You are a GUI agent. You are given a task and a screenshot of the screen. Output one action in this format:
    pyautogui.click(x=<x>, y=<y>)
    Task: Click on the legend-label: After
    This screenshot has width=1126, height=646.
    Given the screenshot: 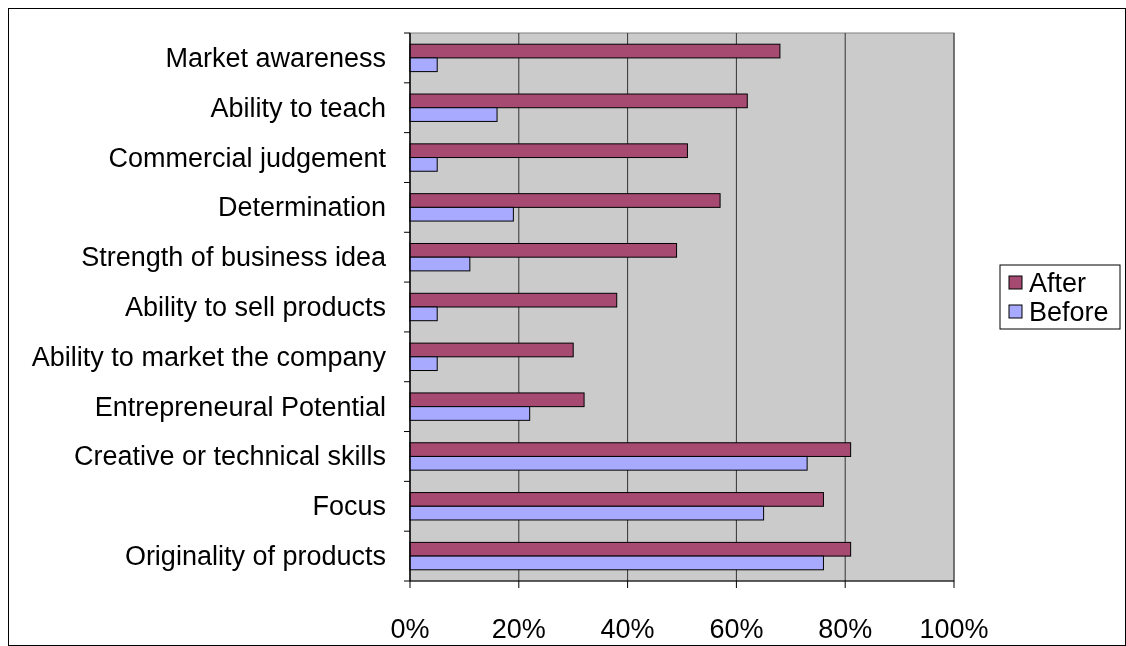 What is the action you would take?
    pyautogui.click(x=1058, y=283)
    